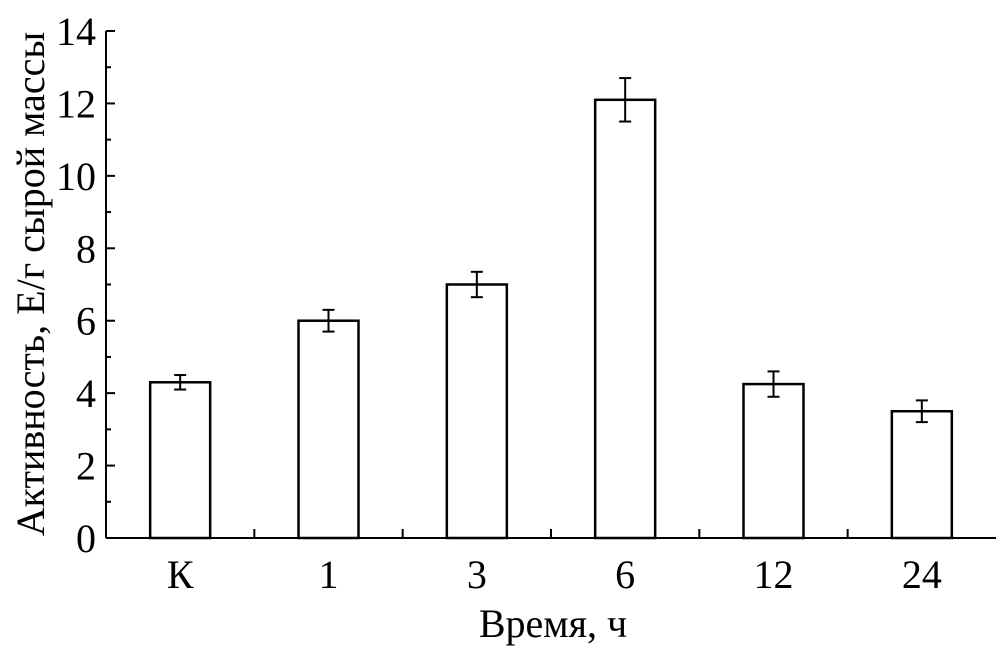  Describe the element at coordinates (774, 574) in the screenshot. I see `x-tick-label: 12` at that location.